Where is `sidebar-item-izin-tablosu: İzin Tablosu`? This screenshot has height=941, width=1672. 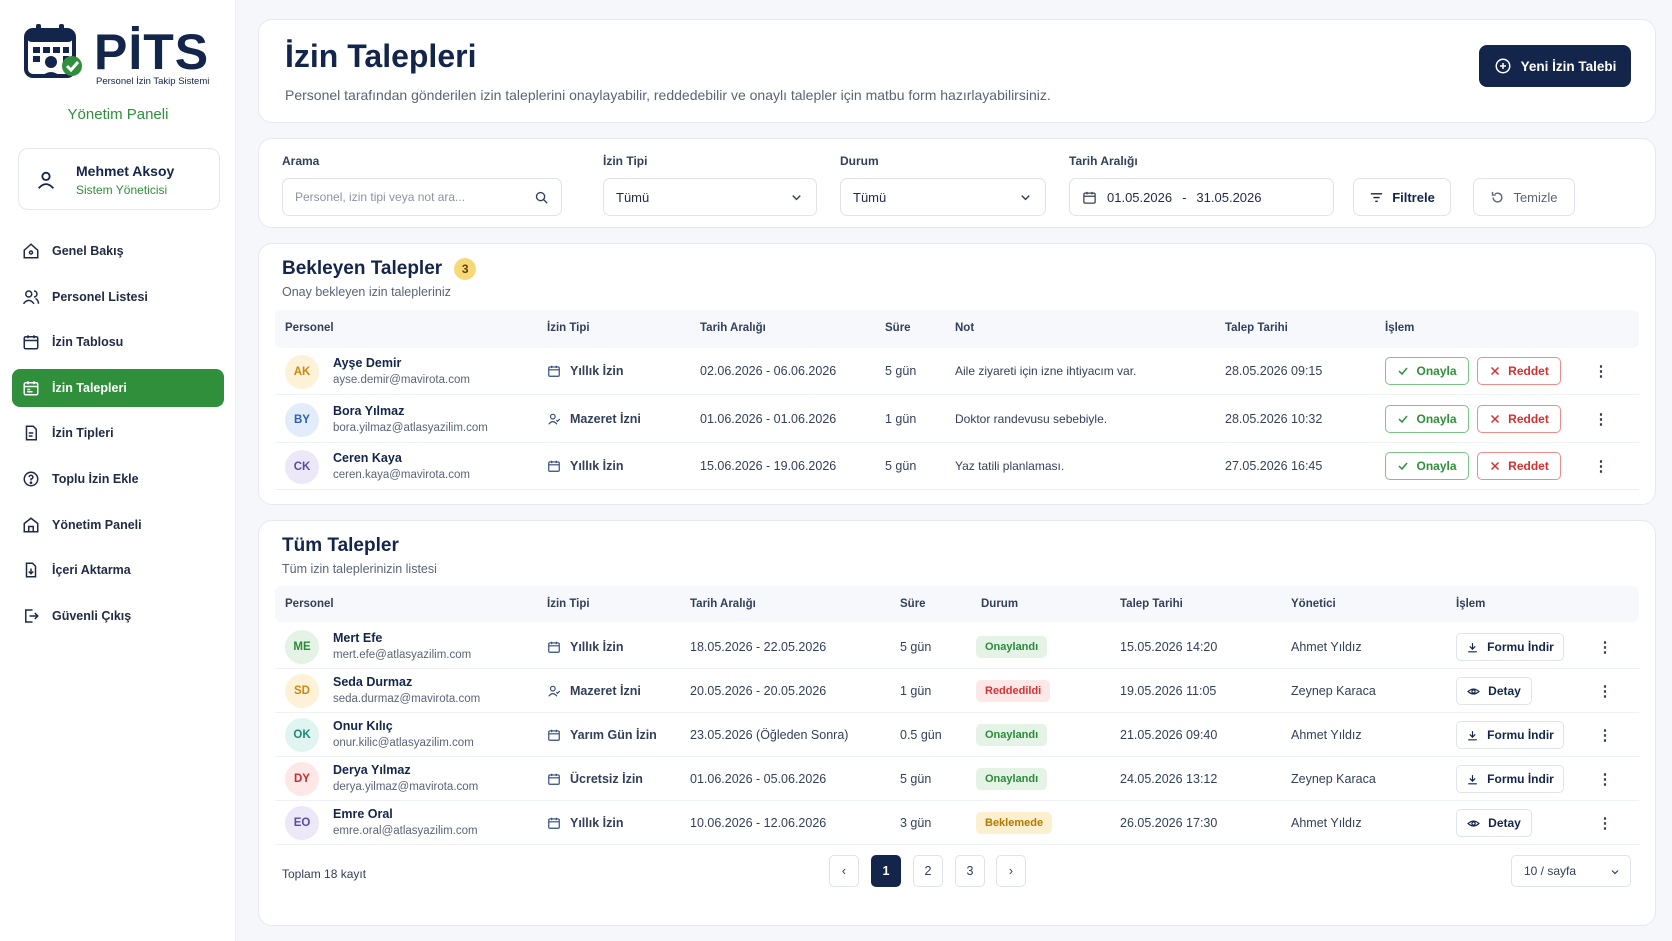
sidebar-item-izin-tablosu: İzin Tablosu is located at coordinates (118, 342).